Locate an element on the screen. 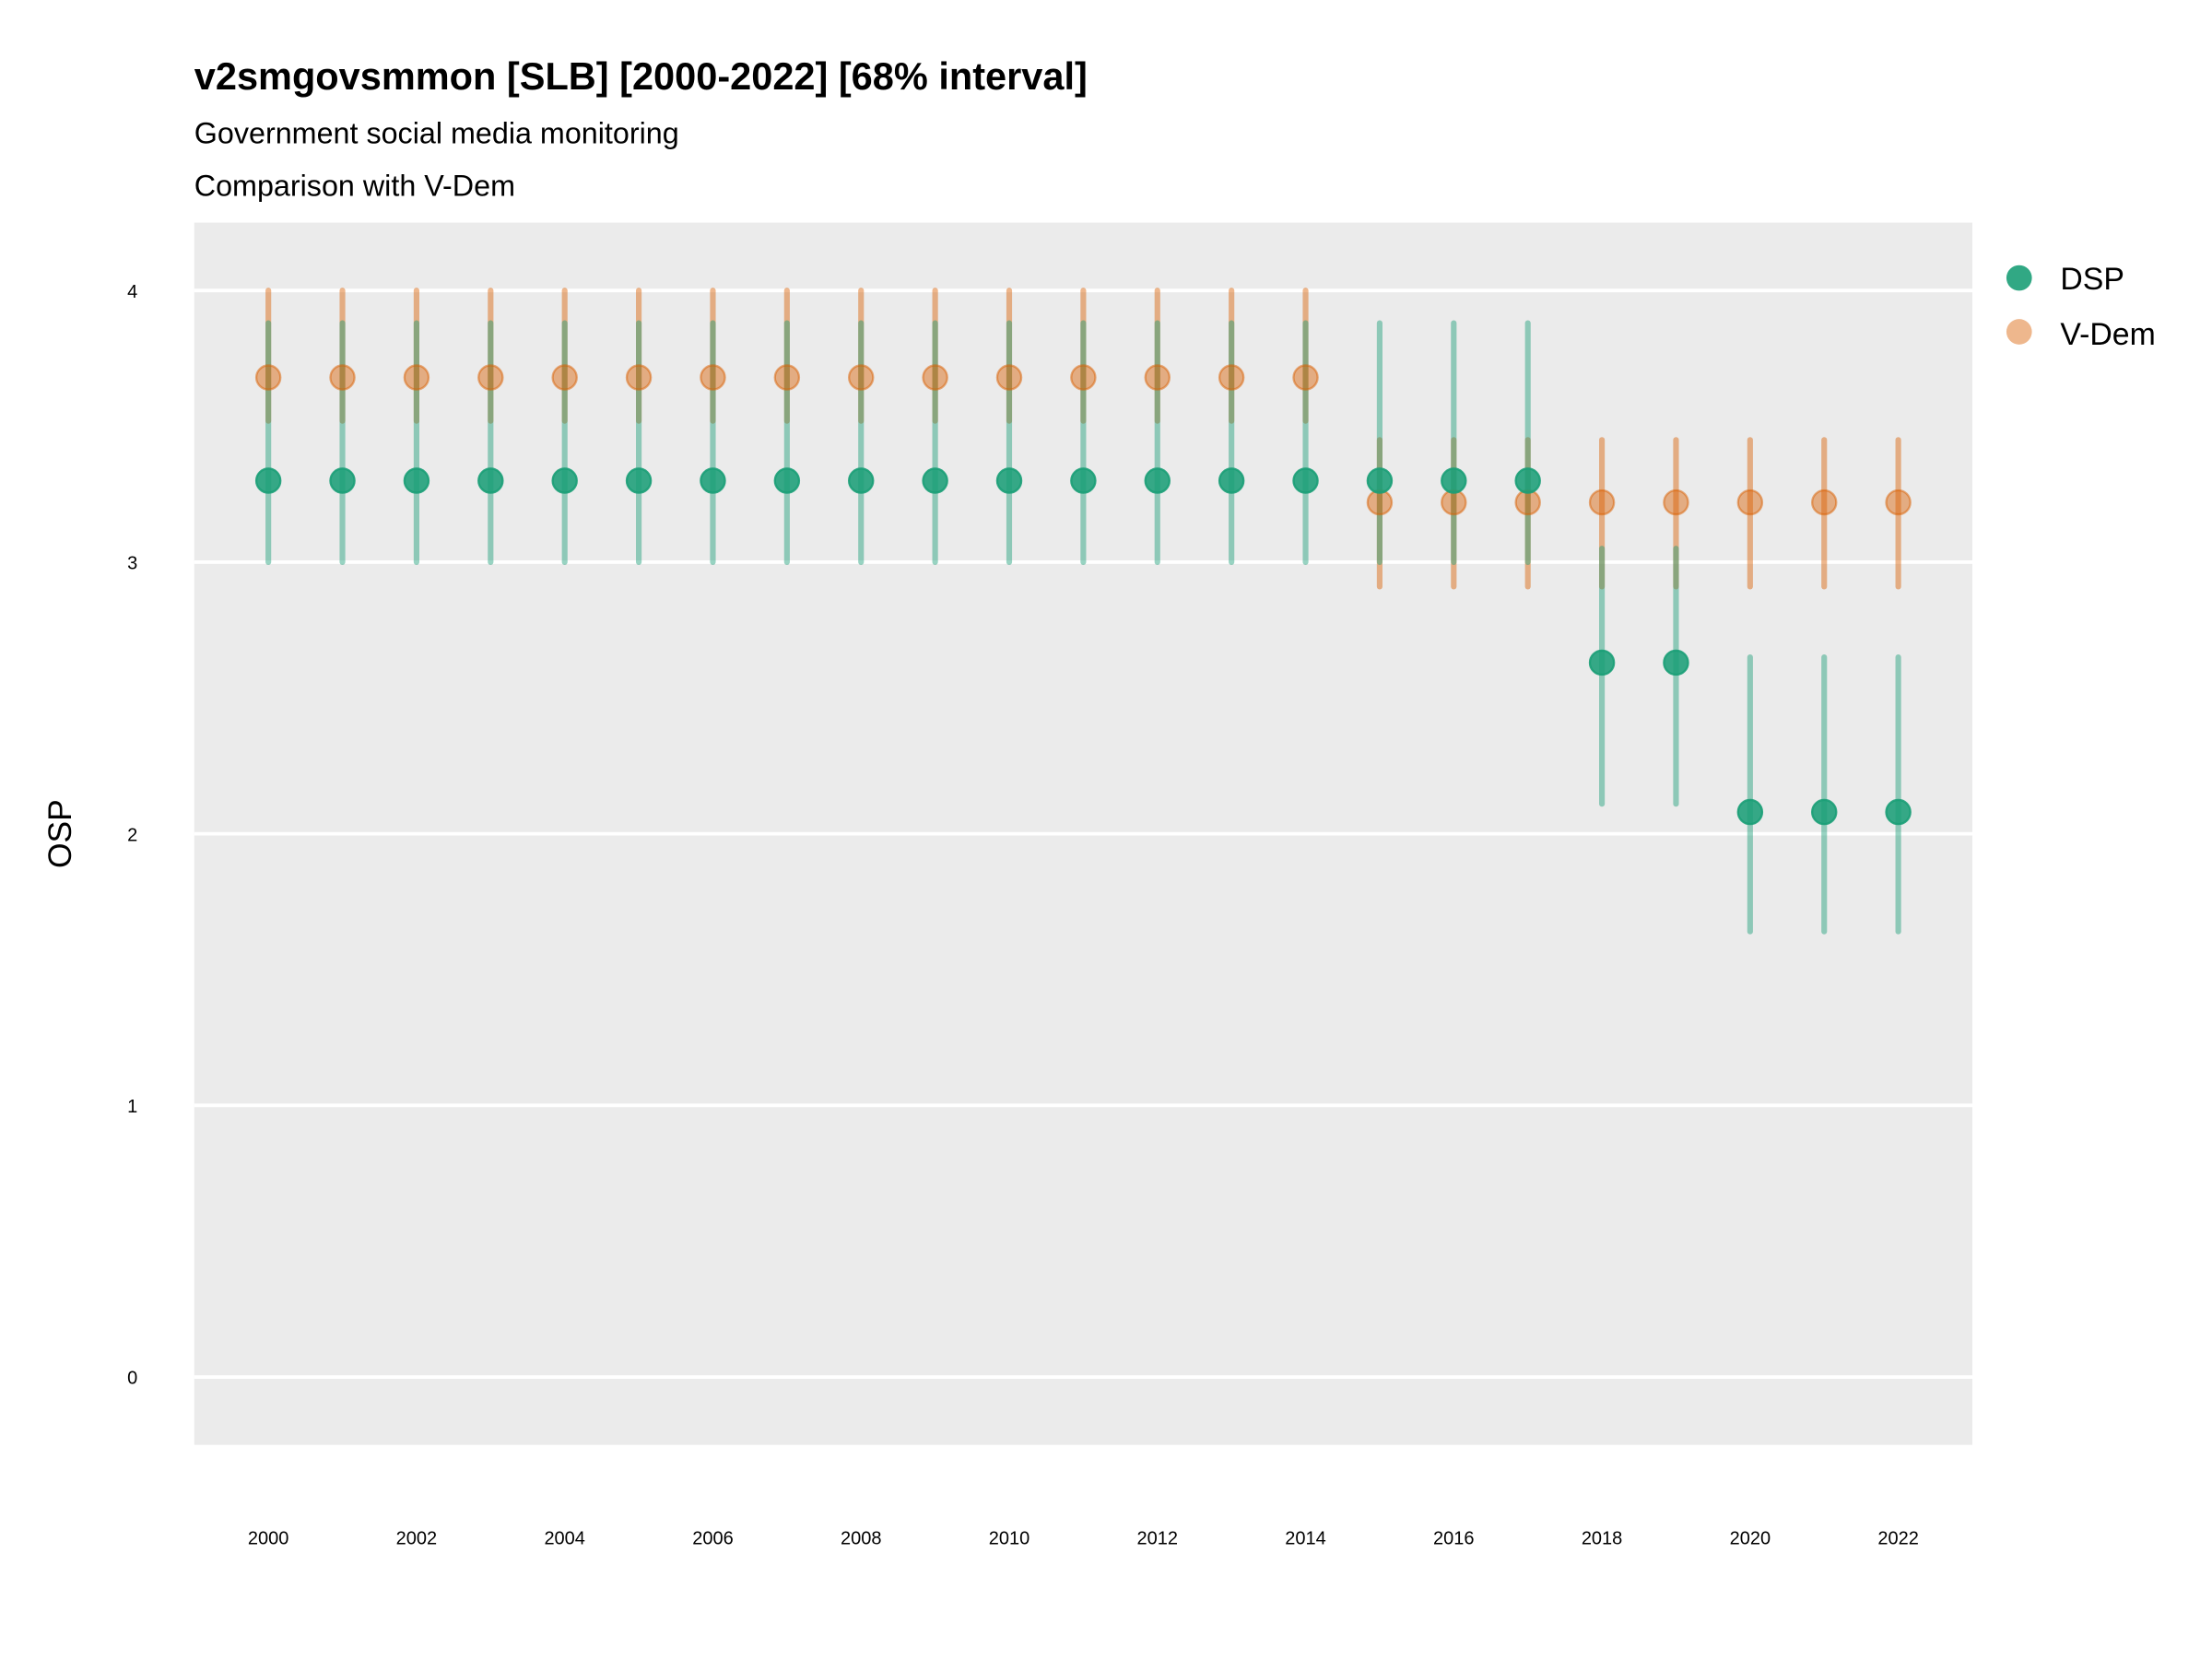  y-axis-ticks: 0 1 2 3 4 is located at coordinates (132, 835).